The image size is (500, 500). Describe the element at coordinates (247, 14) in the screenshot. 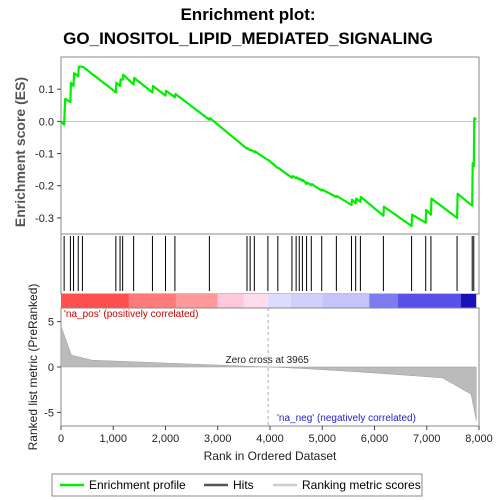

I see `chart-title-line-1: Enrichment plot:` at that location.